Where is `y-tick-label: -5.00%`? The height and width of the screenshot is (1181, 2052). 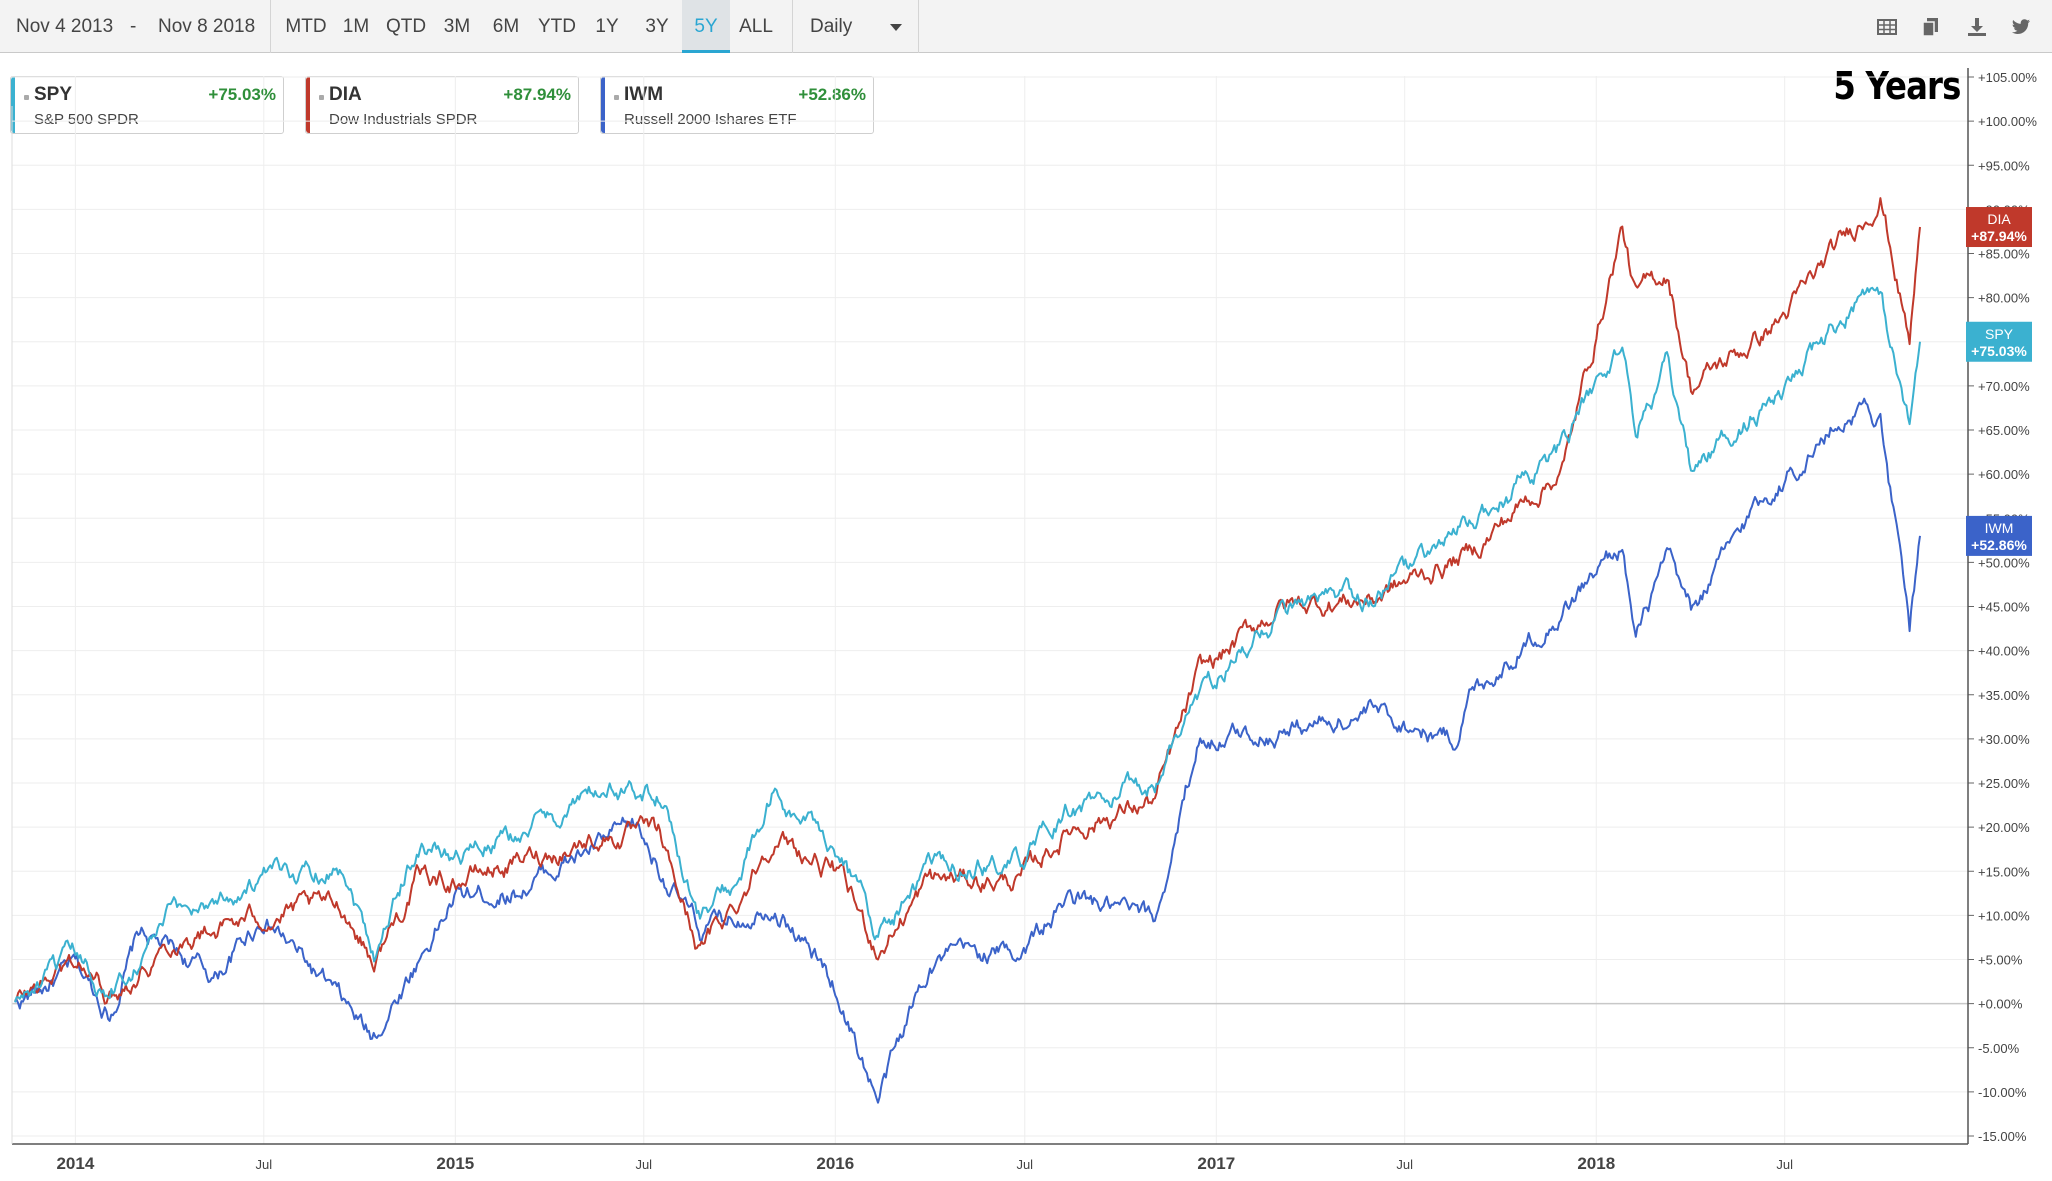
y-tick-label: -5.00% is located at coordinates (1999, 1048).